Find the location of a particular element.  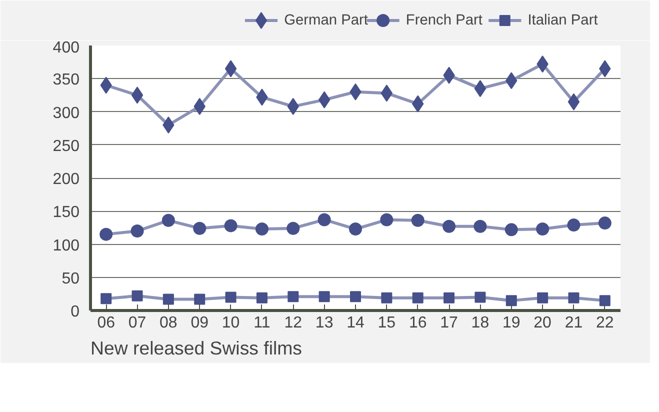

y-tick-label: 400 is located at coordinates (66, 48).